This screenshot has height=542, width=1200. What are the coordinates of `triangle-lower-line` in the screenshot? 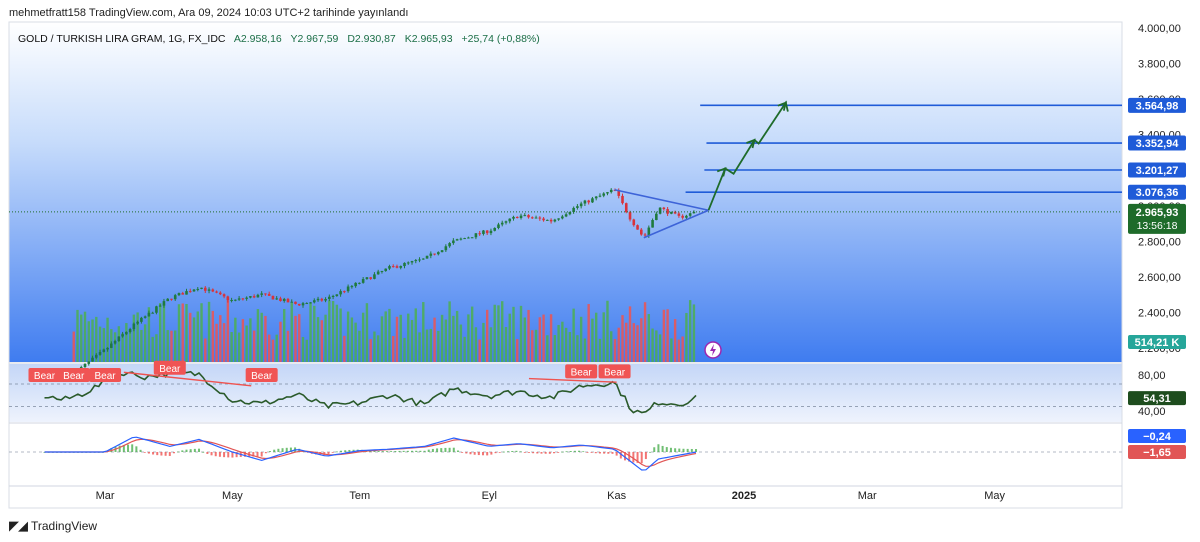 It's located at (676, 224).